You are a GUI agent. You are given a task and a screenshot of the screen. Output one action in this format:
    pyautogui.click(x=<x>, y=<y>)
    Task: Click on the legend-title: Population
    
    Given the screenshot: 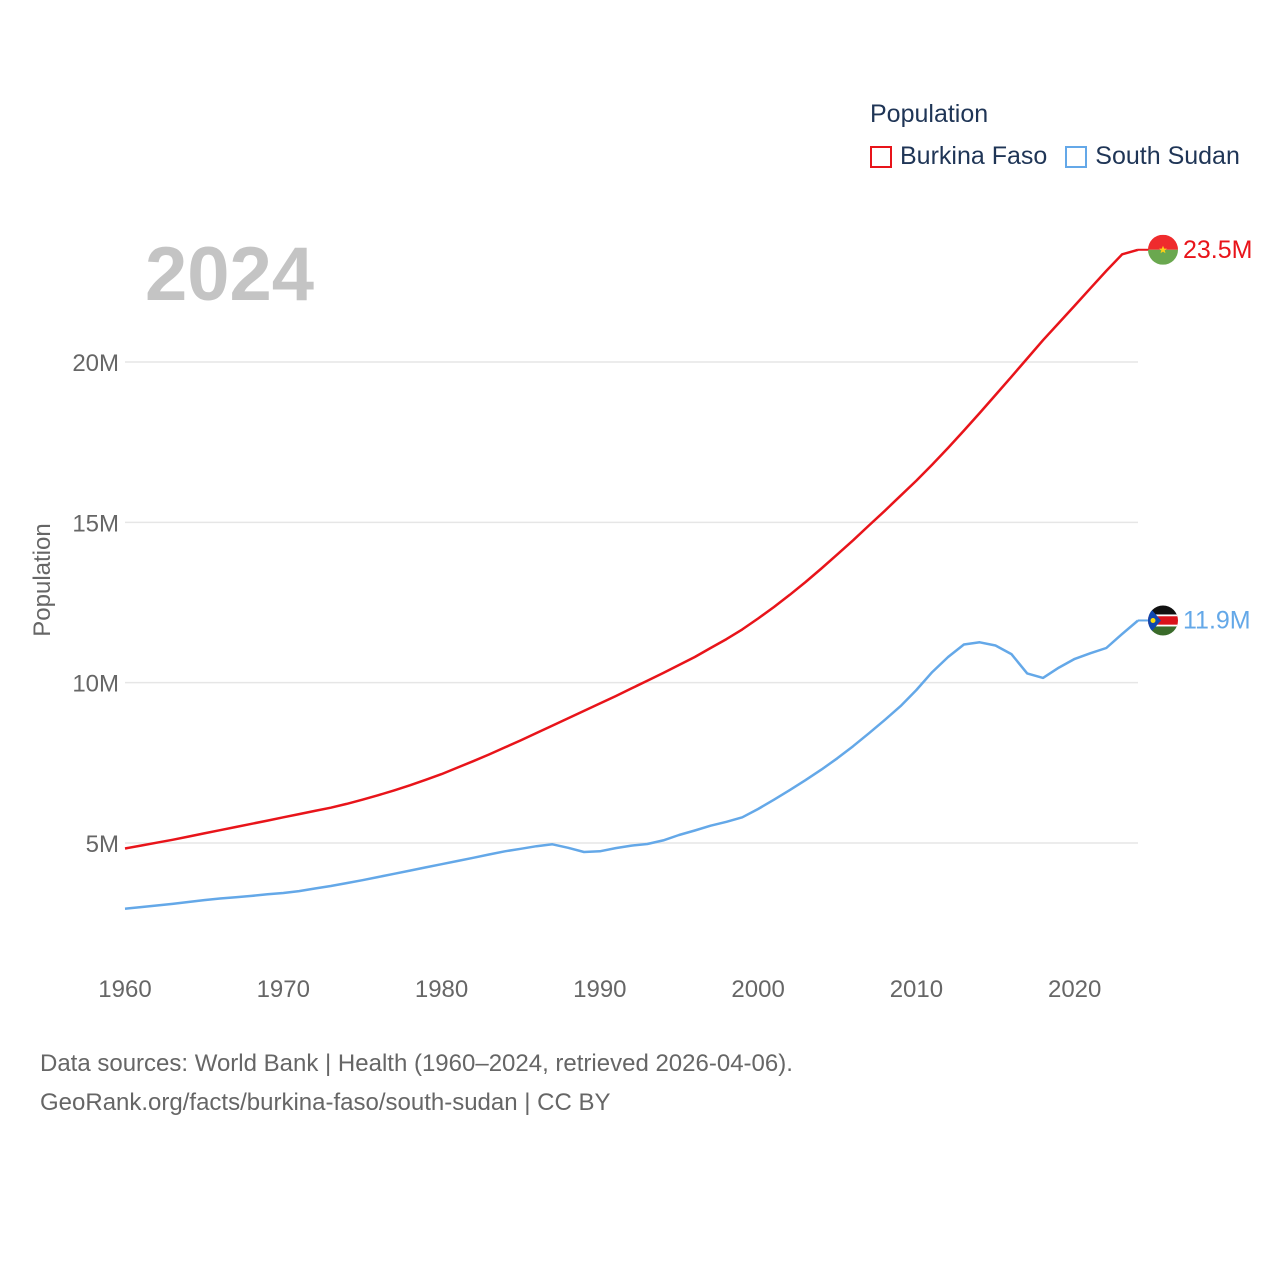 What is the action you would take?
    pyautogui.click(x=929, y=114)
    